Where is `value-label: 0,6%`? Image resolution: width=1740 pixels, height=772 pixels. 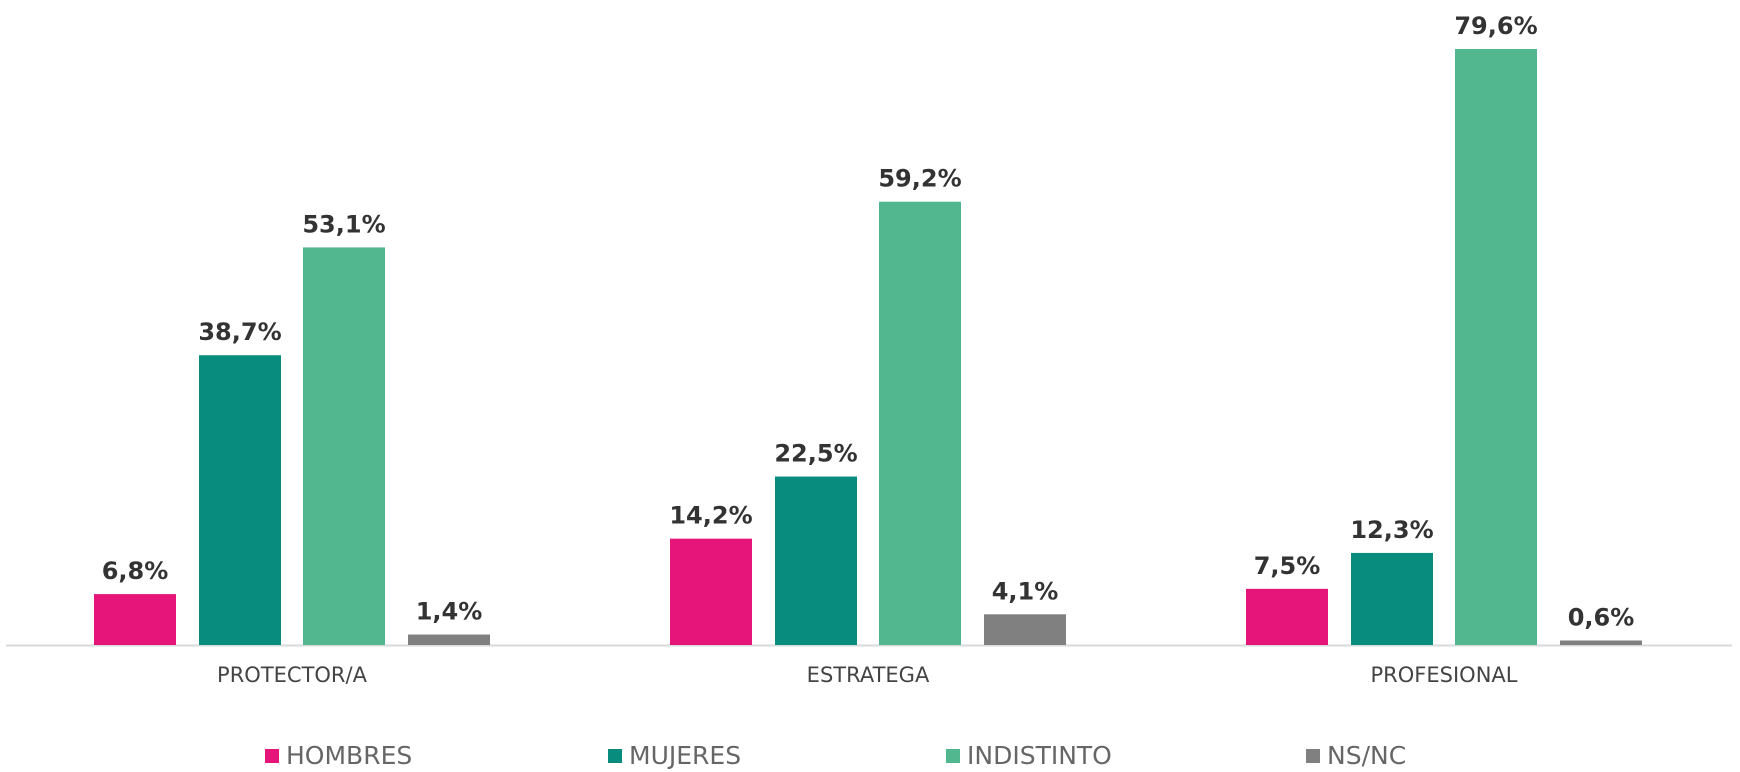 value-label: 0,6% is located at coordinates (1601, 618).